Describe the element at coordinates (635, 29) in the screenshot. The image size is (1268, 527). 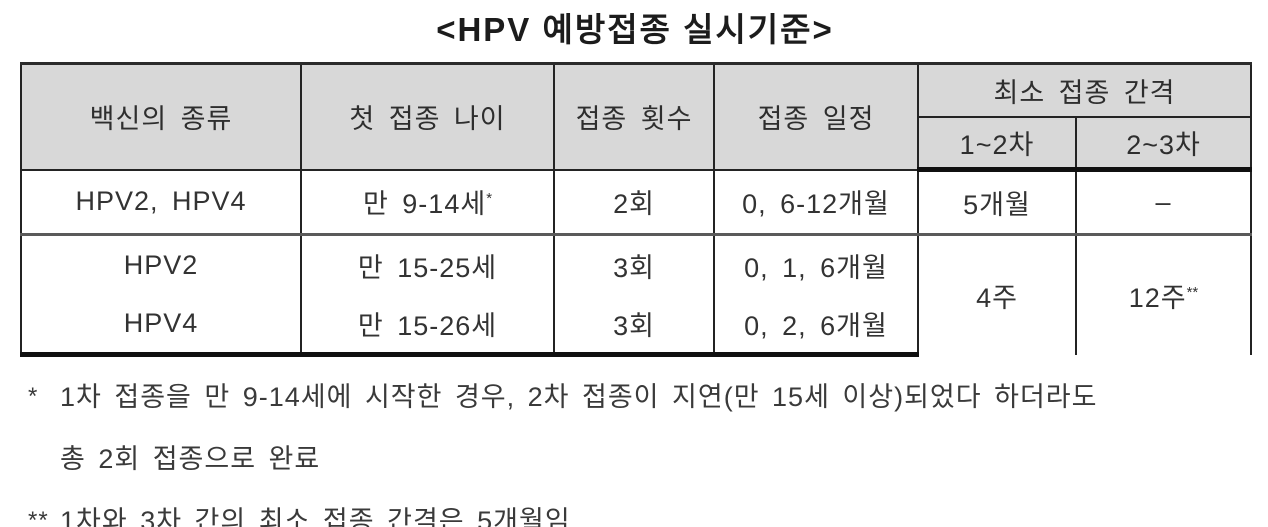
I see `page-title: <HPV 예방접종 실시기준>` at that location.